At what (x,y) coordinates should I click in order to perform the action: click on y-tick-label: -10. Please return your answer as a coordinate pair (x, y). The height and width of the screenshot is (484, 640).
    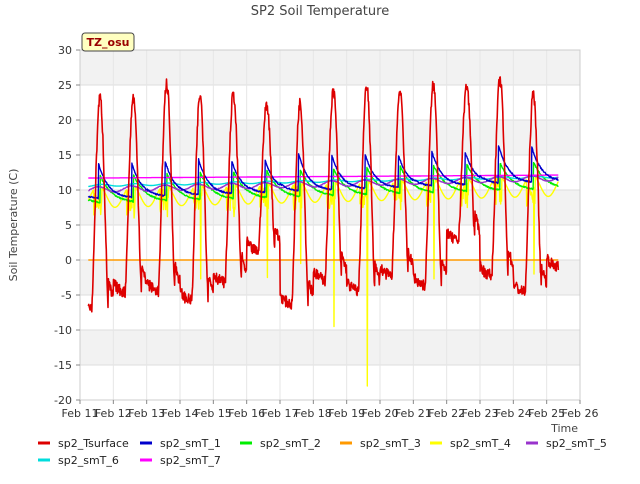
    Looking at the image, I should click on (63, 330).